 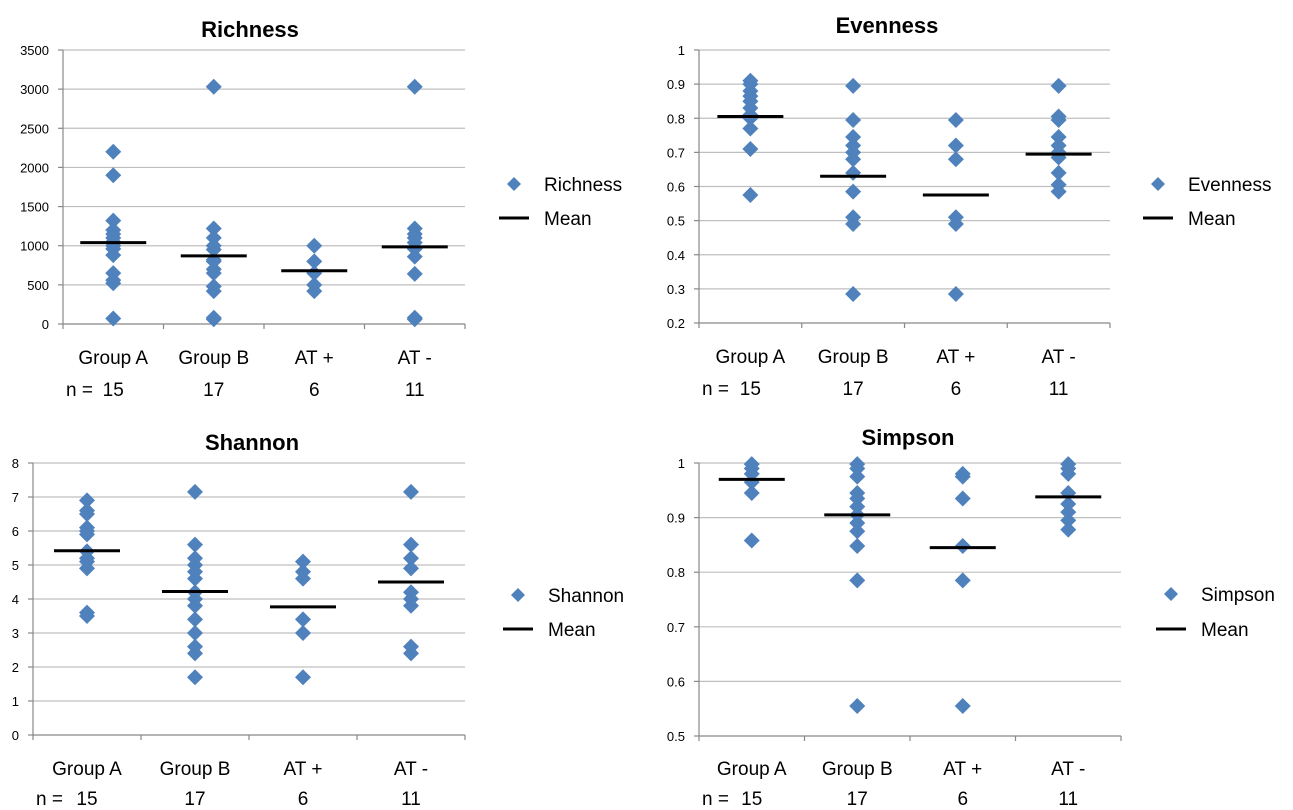 I want to click on richness-ytick-label: 500, so click(x=38, y=285).